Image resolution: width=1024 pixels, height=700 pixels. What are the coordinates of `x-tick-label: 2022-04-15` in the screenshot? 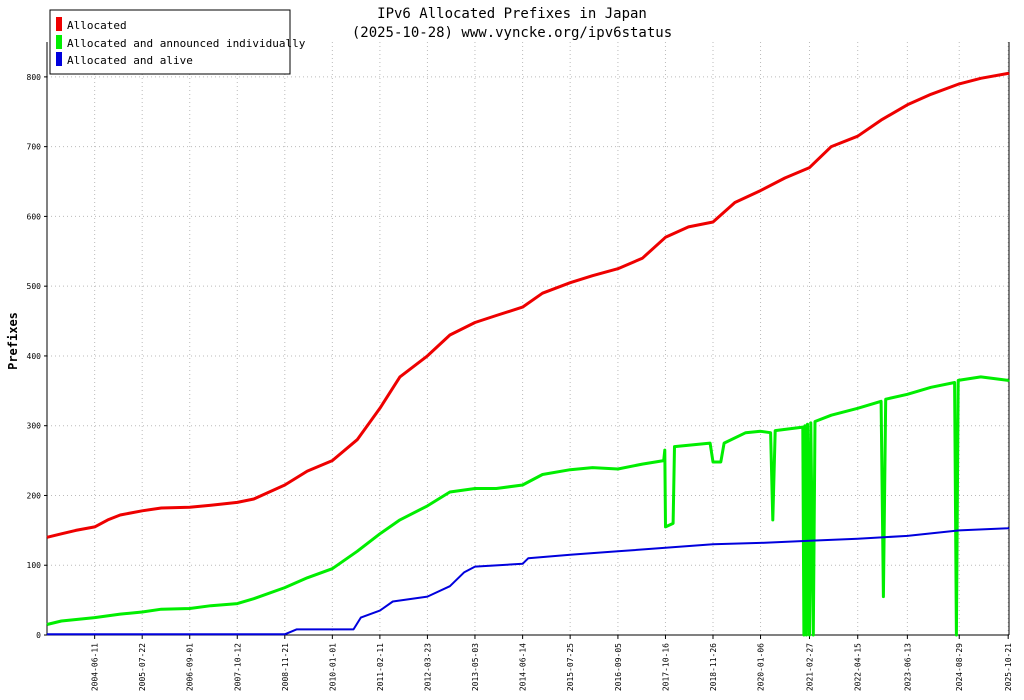 It's located at (858, 667).